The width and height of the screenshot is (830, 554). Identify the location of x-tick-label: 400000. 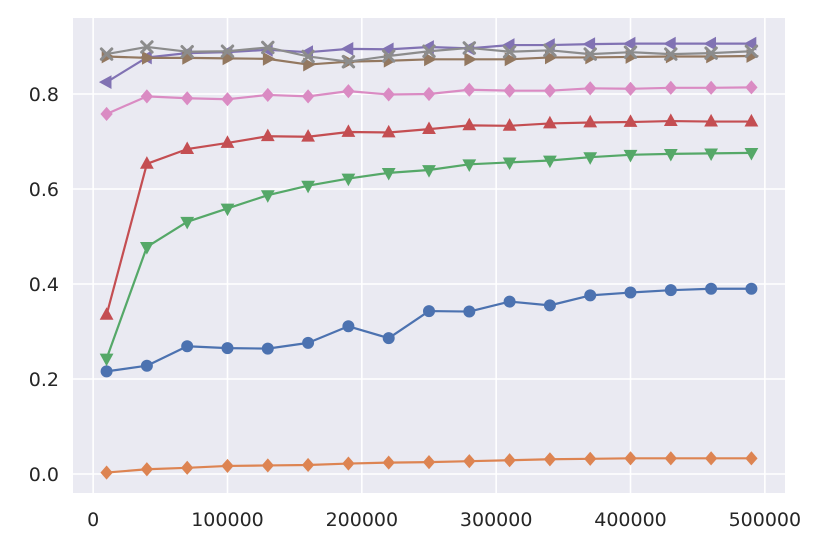
(630, 520).